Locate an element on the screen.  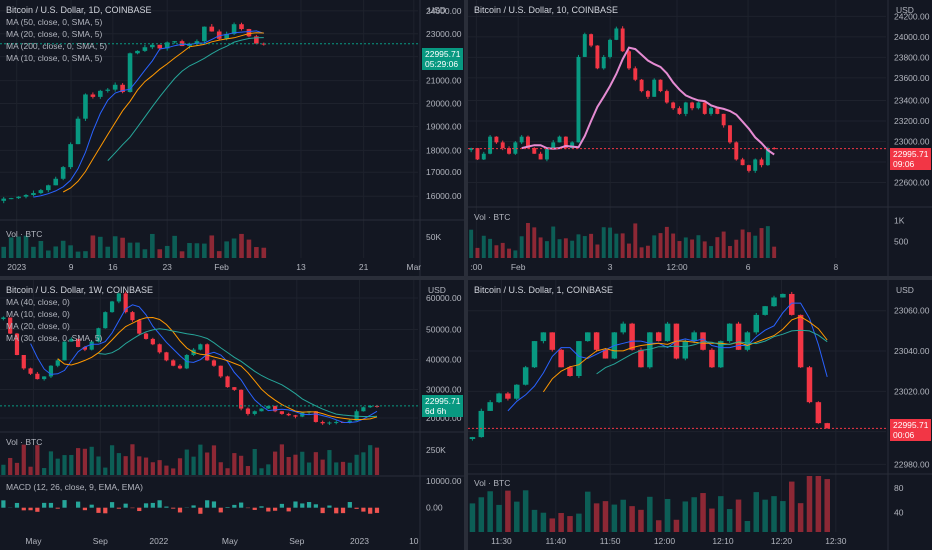
moving-average-line is located at coordinates (217, 368).